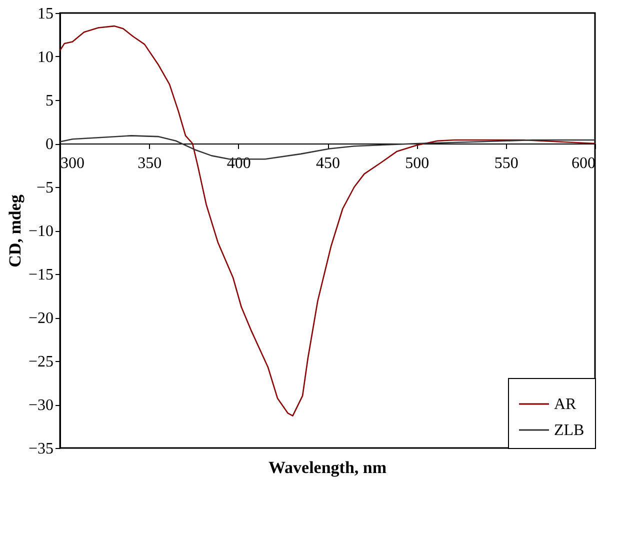  I want to click on x-tick-label: 300, so click(72, 163).